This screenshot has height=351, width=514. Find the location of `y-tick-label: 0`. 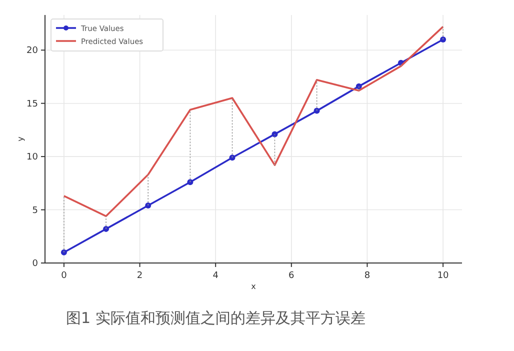

y-tick-label: 0 is located at coordinates (35, 264).